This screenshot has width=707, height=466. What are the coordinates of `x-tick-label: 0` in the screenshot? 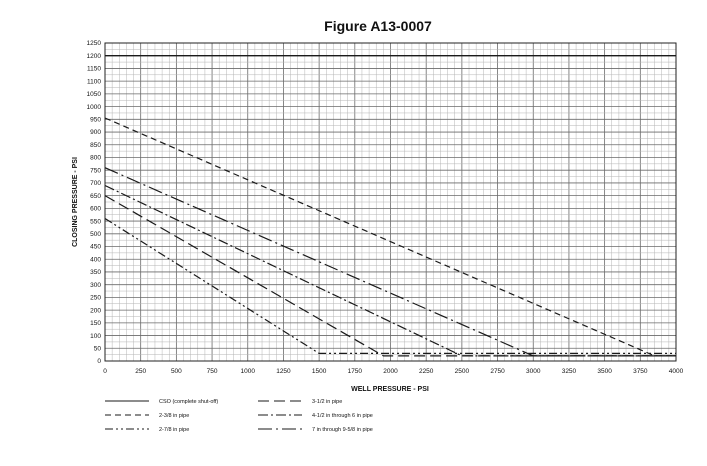 It's located at (105, 371).